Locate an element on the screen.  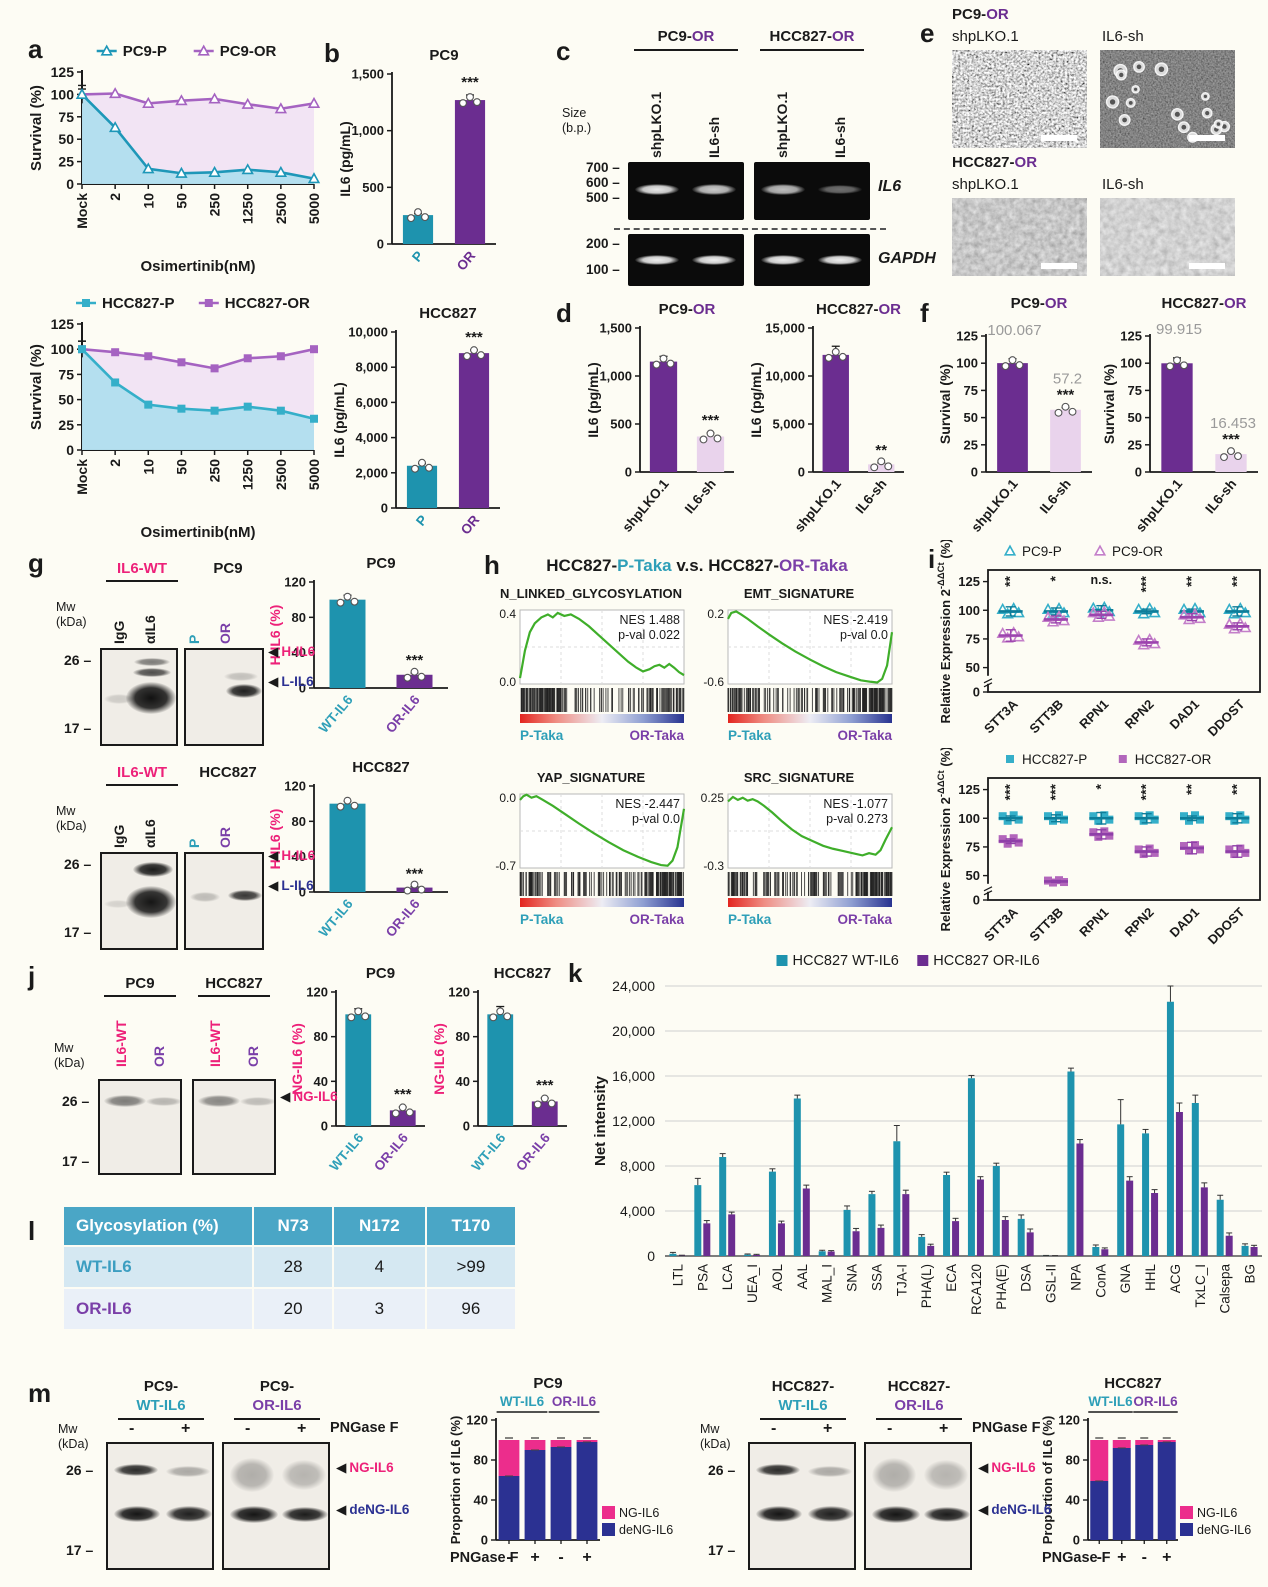
gel-il6-hcc827 is located at coordinates (812, 191).